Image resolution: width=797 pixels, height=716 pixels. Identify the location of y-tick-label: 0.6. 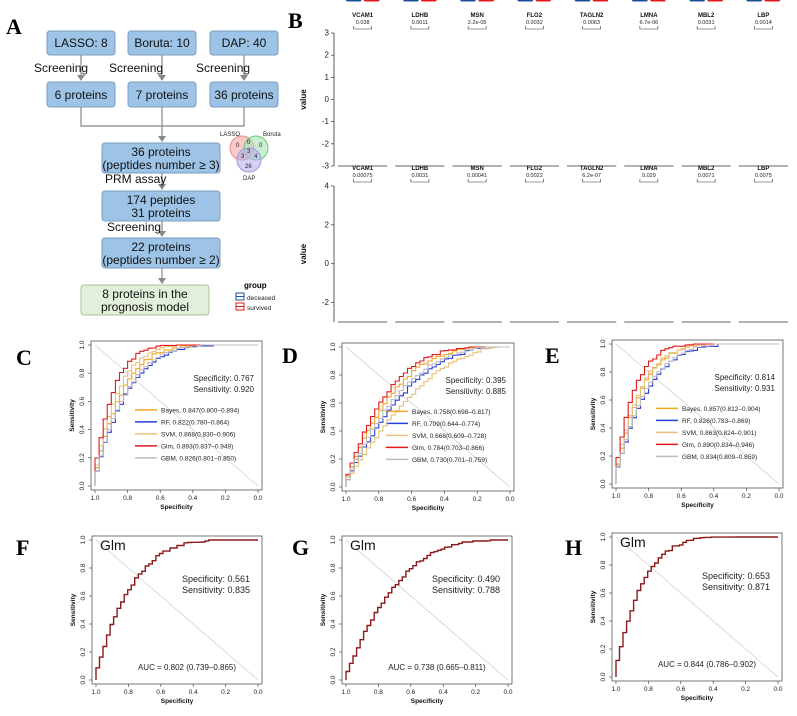
(82, 401).